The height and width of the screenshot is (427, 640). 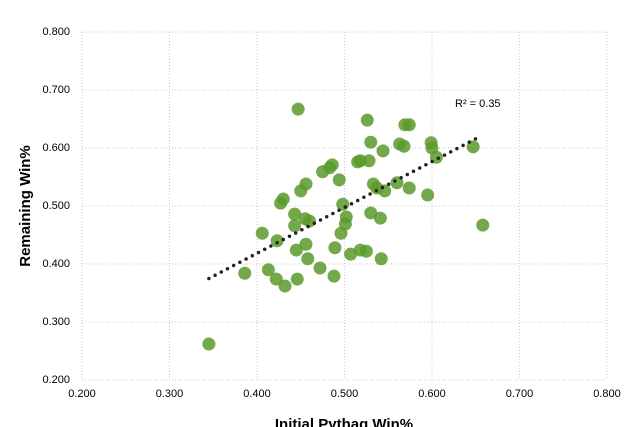 What do you see at coordinates (344, 207) in the screenshot?
I see `trendline` at bounding box center [344, 207].